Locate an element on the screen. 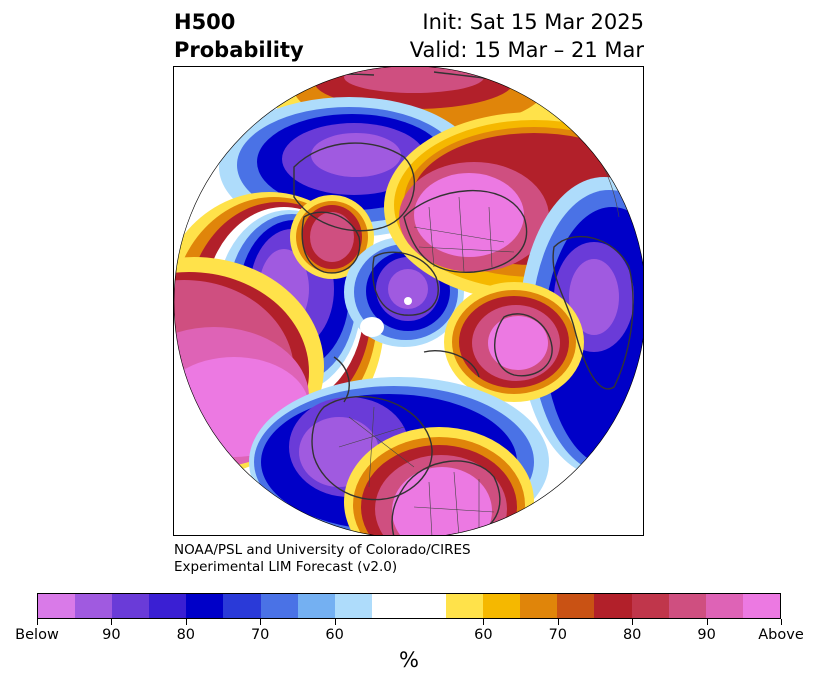 This screenshot has height=686, width=819. colorbar-tick-label: Below is located at coordinates (37, 635).